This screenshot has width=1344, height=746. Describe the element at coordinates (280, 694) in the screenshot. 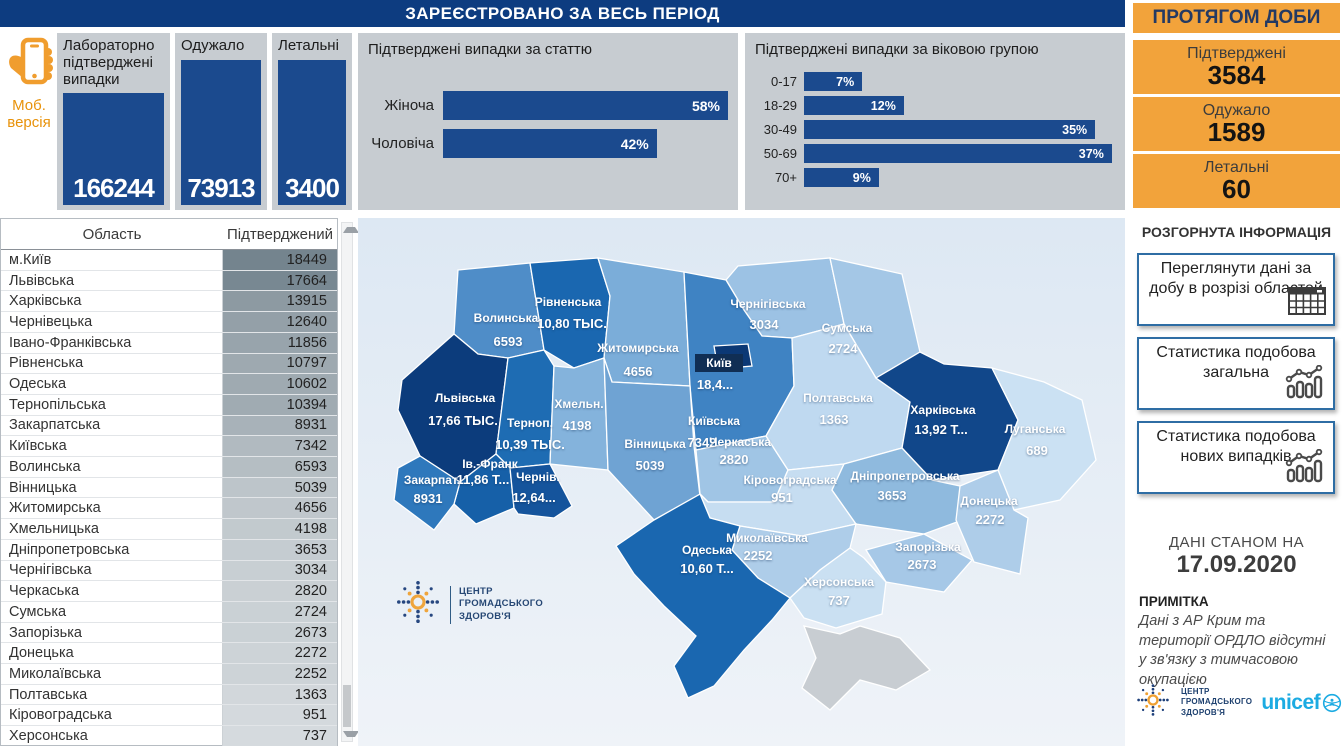

I see `region-value-cell: 1363` at that location.